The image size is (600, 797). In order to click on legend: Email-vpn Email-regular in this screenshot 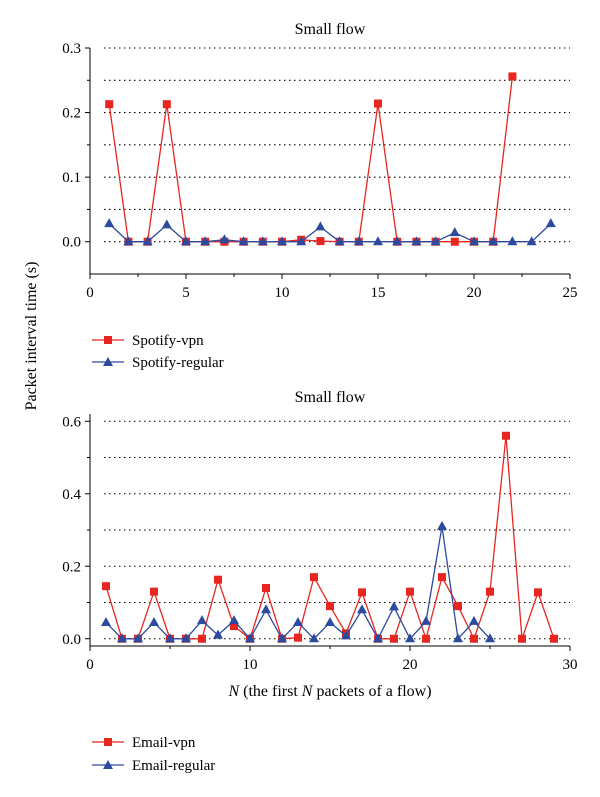, I will do `click(153, 754)`.